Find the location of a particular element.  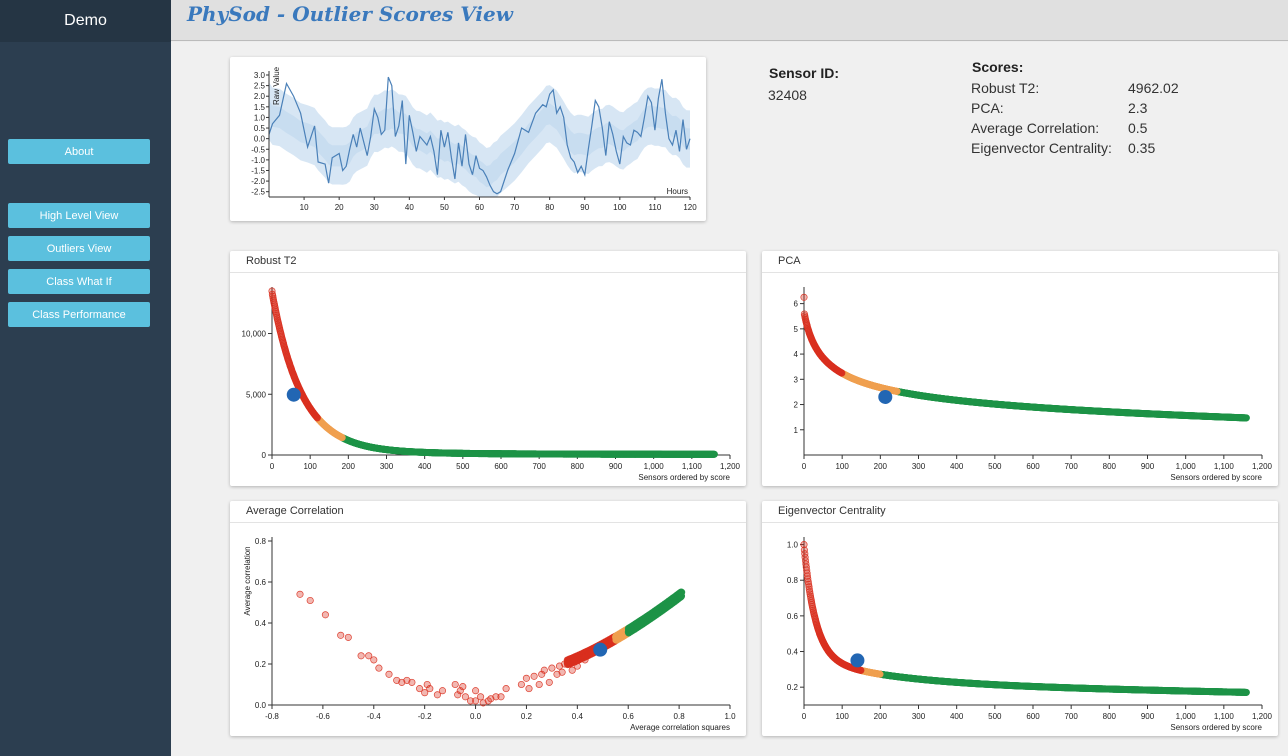

score-value: 0.5 is located at coordinates (1138, 128).